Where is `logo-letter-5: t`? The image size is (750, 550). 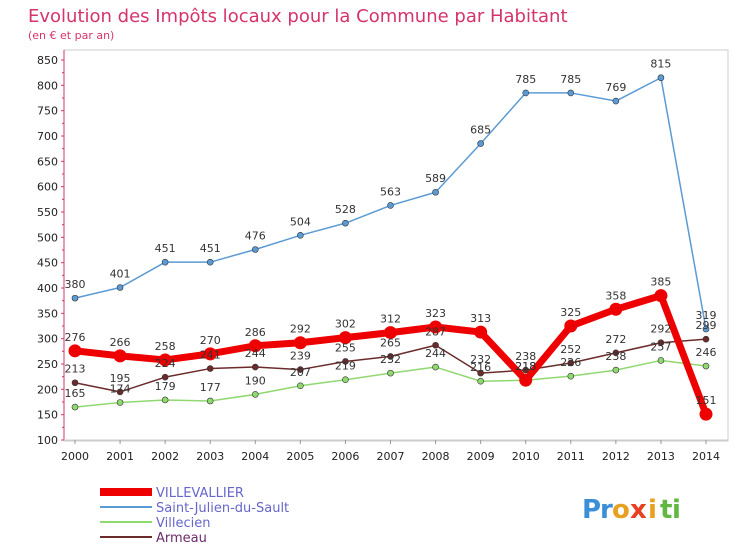 logo-letter-5: t is located at coordinates (666, 510).